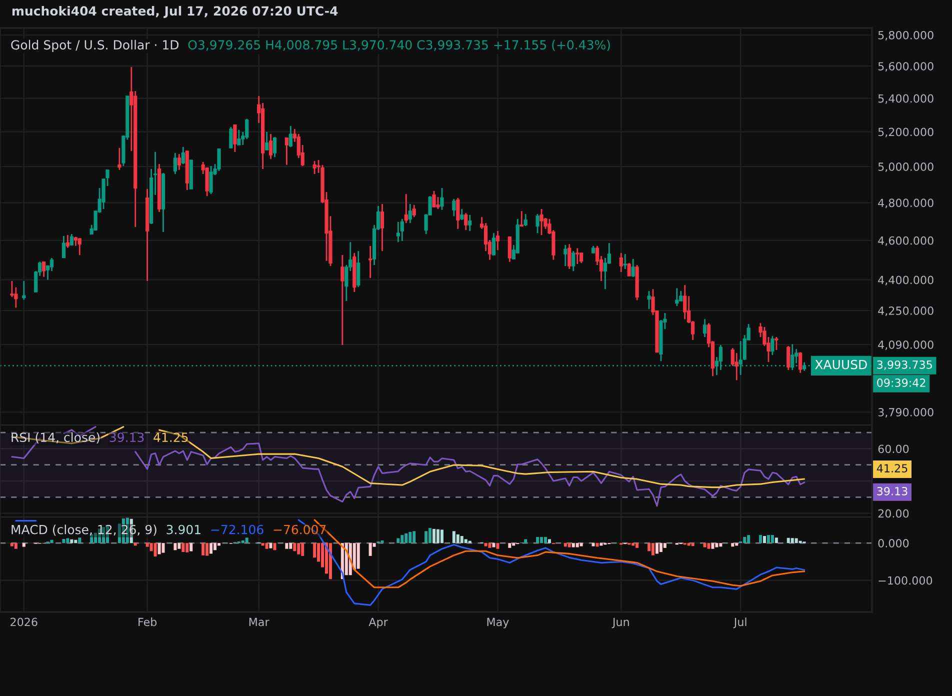 This screenshot has width=952, height=696. I want to click on x-tick-label: 2026, so click(24, 622).